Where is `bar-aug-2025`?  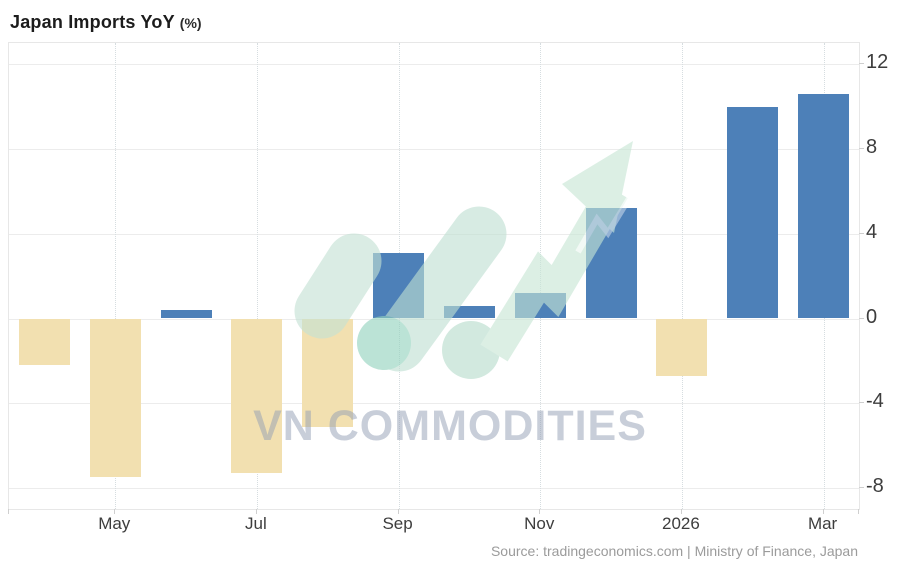
bar-aug-2025 is located at coordinates (328, 372).